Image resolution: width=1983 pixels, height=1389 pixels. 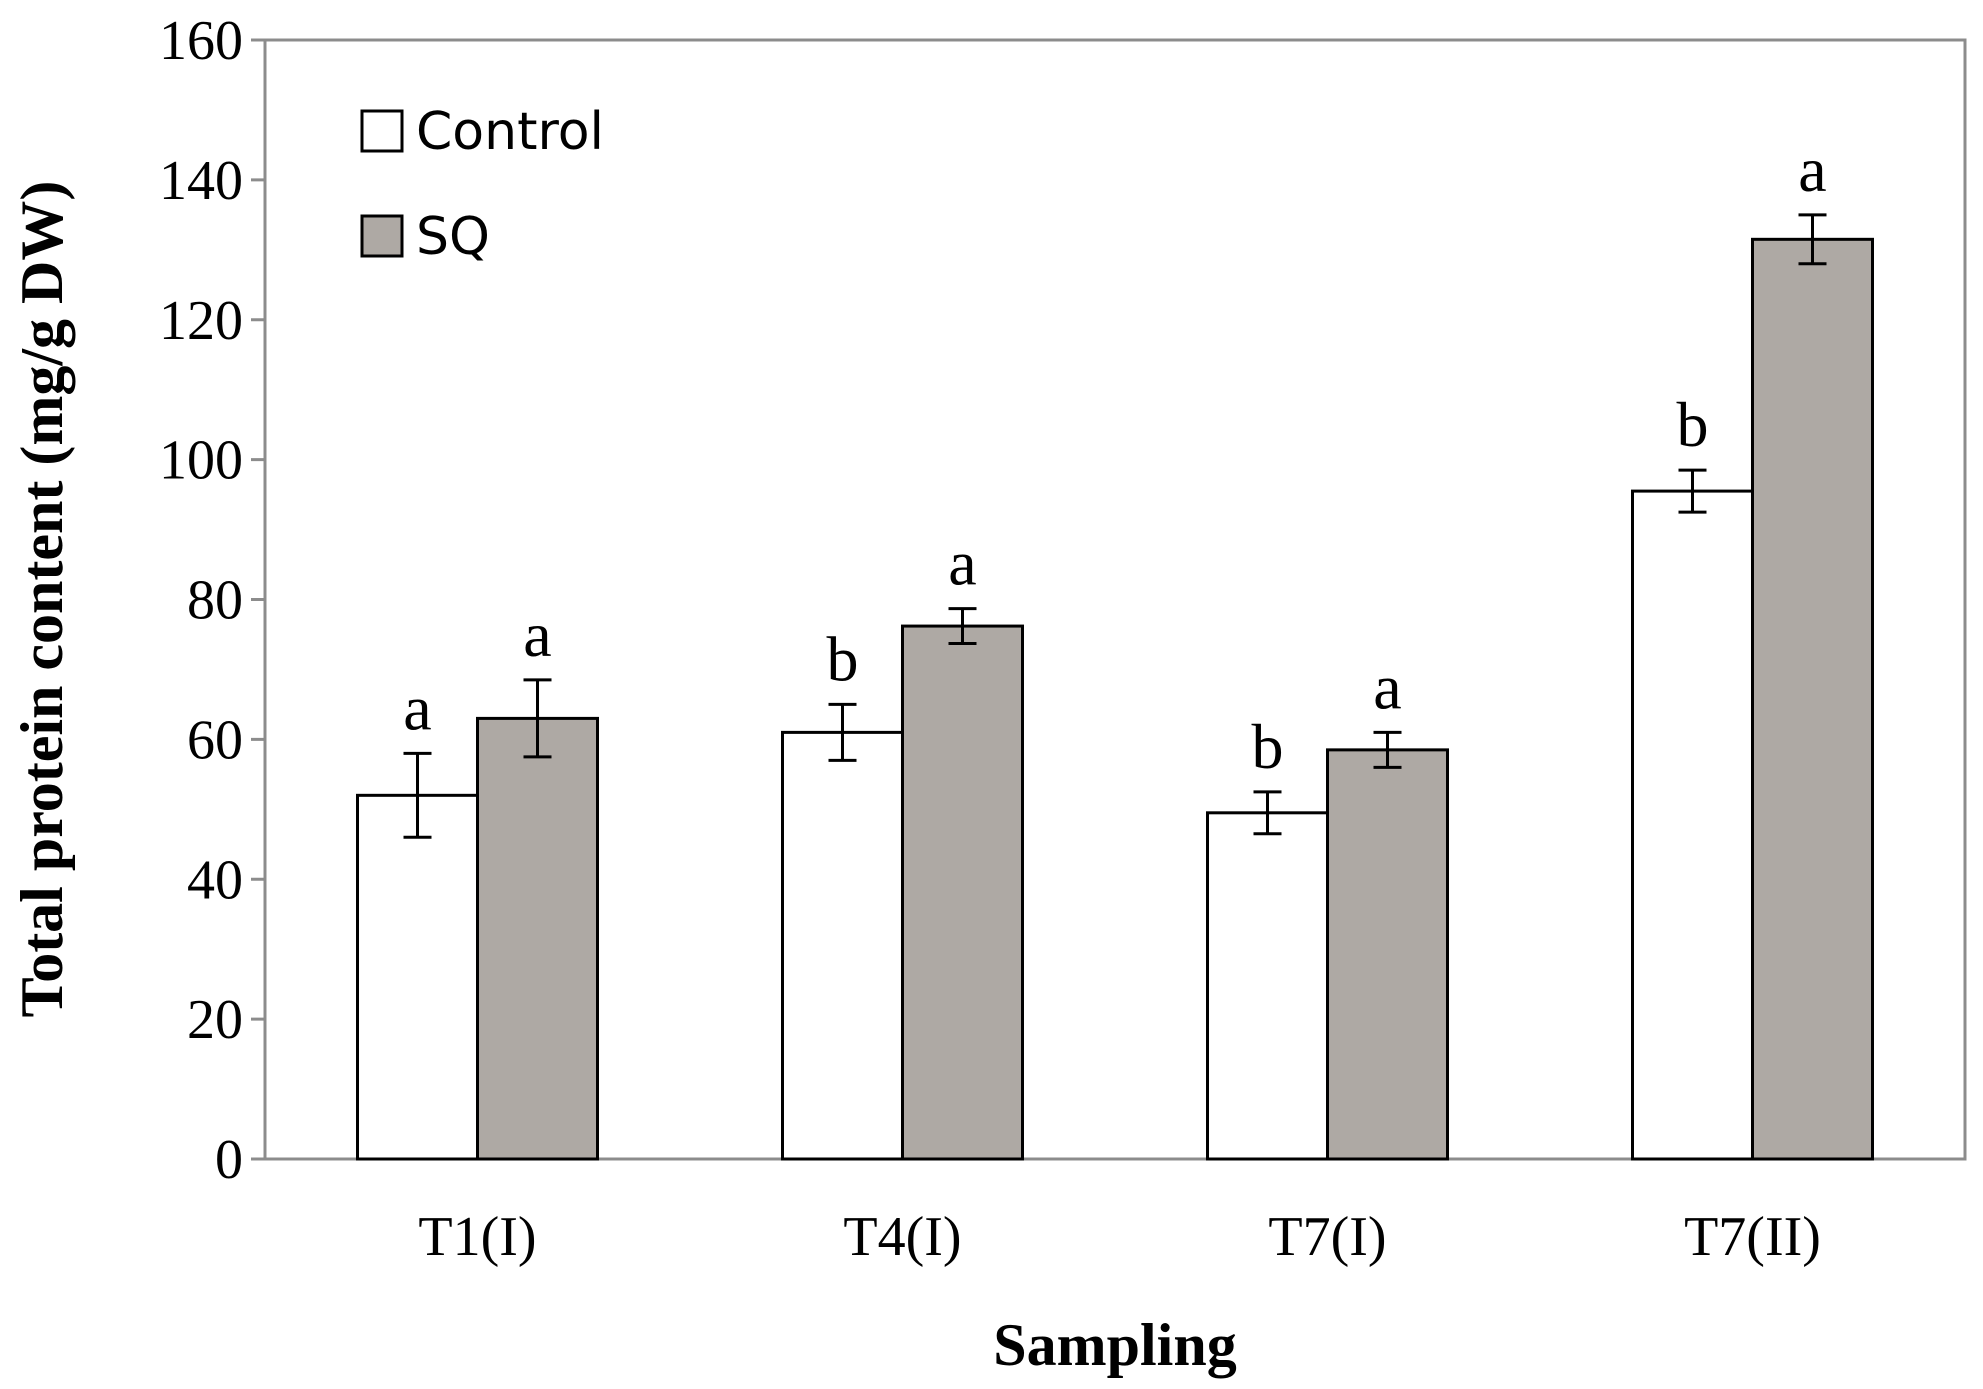 I want to click on y-tick-label: 80, so click(x=215, y=601).